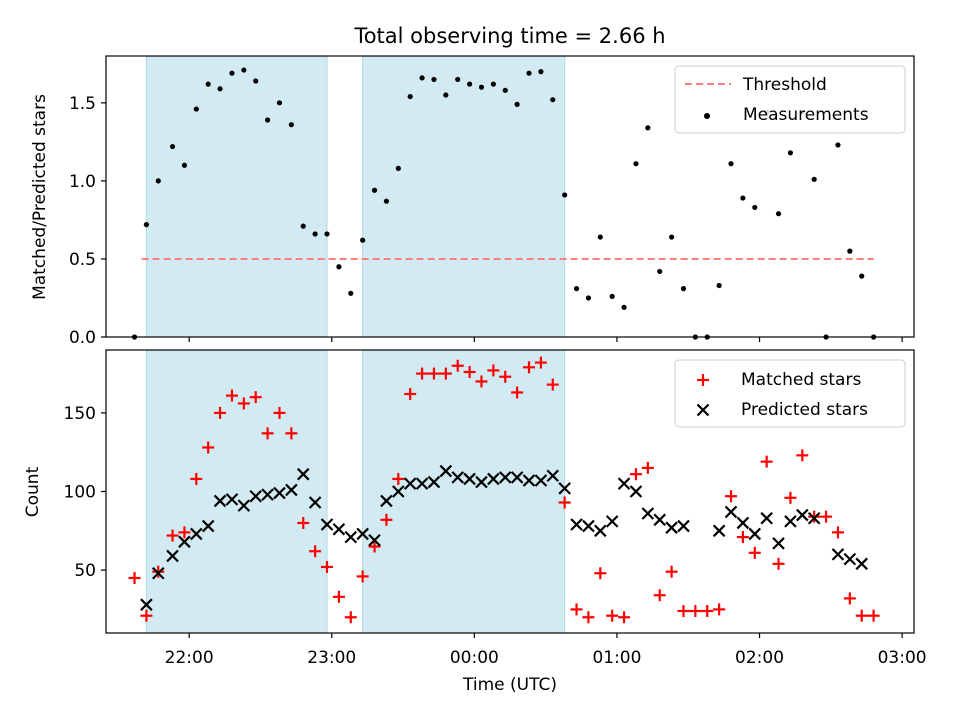  Describe the element at coordinates (82, 338) in the screenshot. I see `top-y-tick-label-0: 0.0` at that location.